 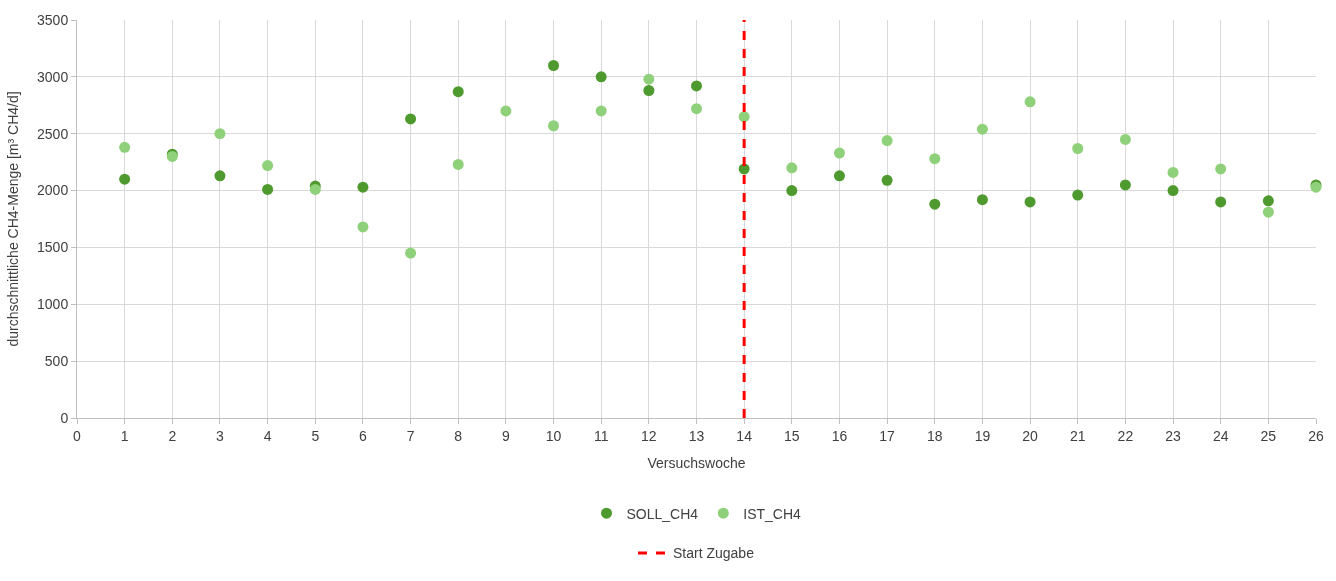 What do you see at coordinates (744, 435) in the screenshot?
I see `x-tick-label: 14` at bounding box center [744, 435].